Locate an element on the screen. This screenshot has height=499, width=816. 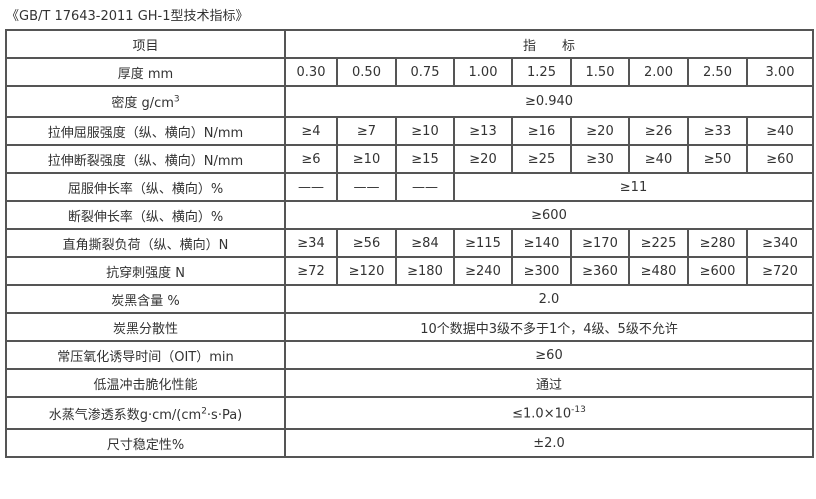
row-label: 尺寸稳定性% is located at coordinates (145, 443).